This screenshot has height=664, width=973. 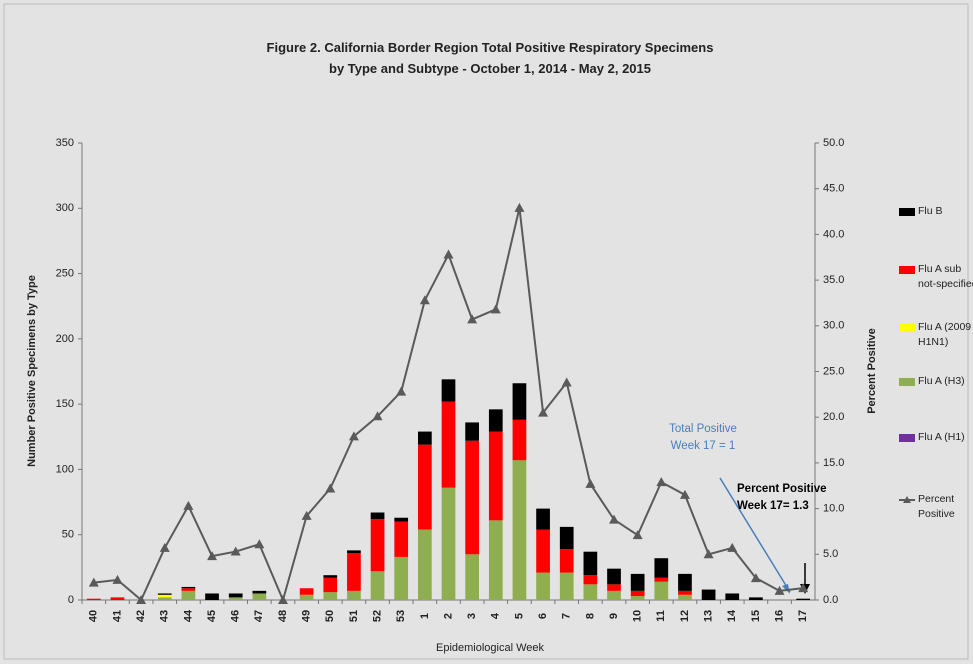 What do you see at coordinates (833, 234) in the screenshot?
I see `y2-tick-label: 40.0` at bounding box center [833, 234].